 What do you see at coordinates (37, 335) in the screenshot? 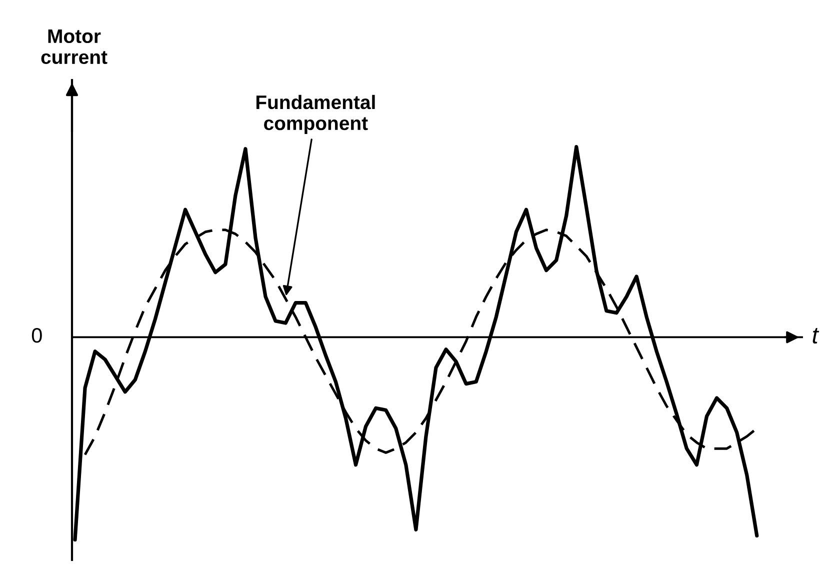
I see `text: 0` at bounding box center [37, 335].